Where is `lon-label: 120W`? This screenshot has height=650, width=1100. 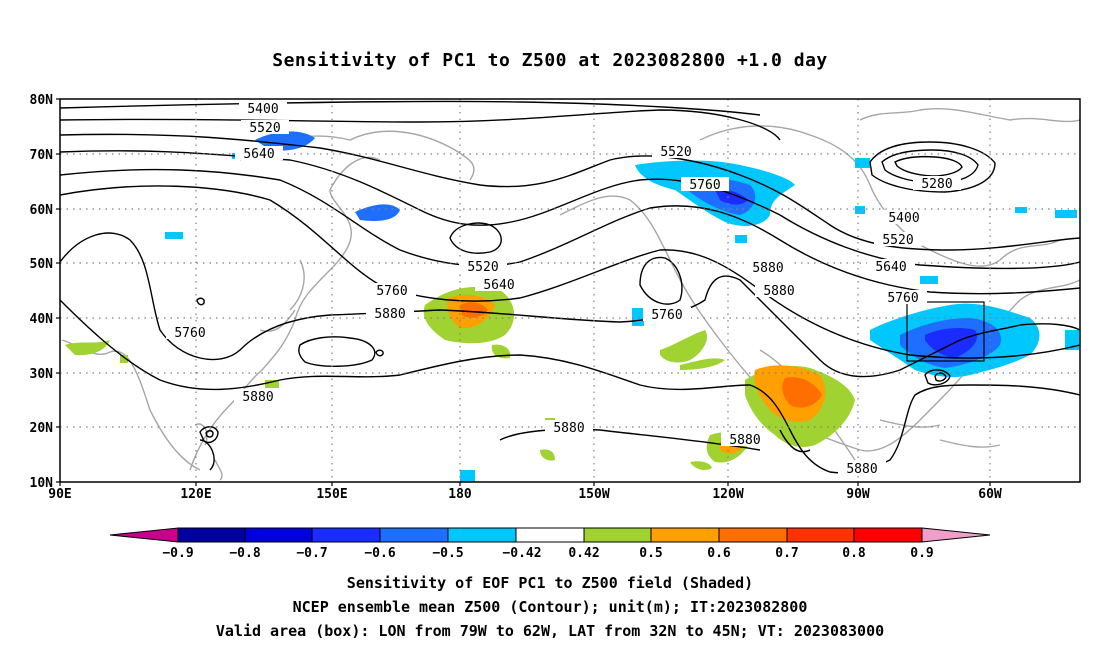 lon-label: 120W is located at coordinates (727, 494).